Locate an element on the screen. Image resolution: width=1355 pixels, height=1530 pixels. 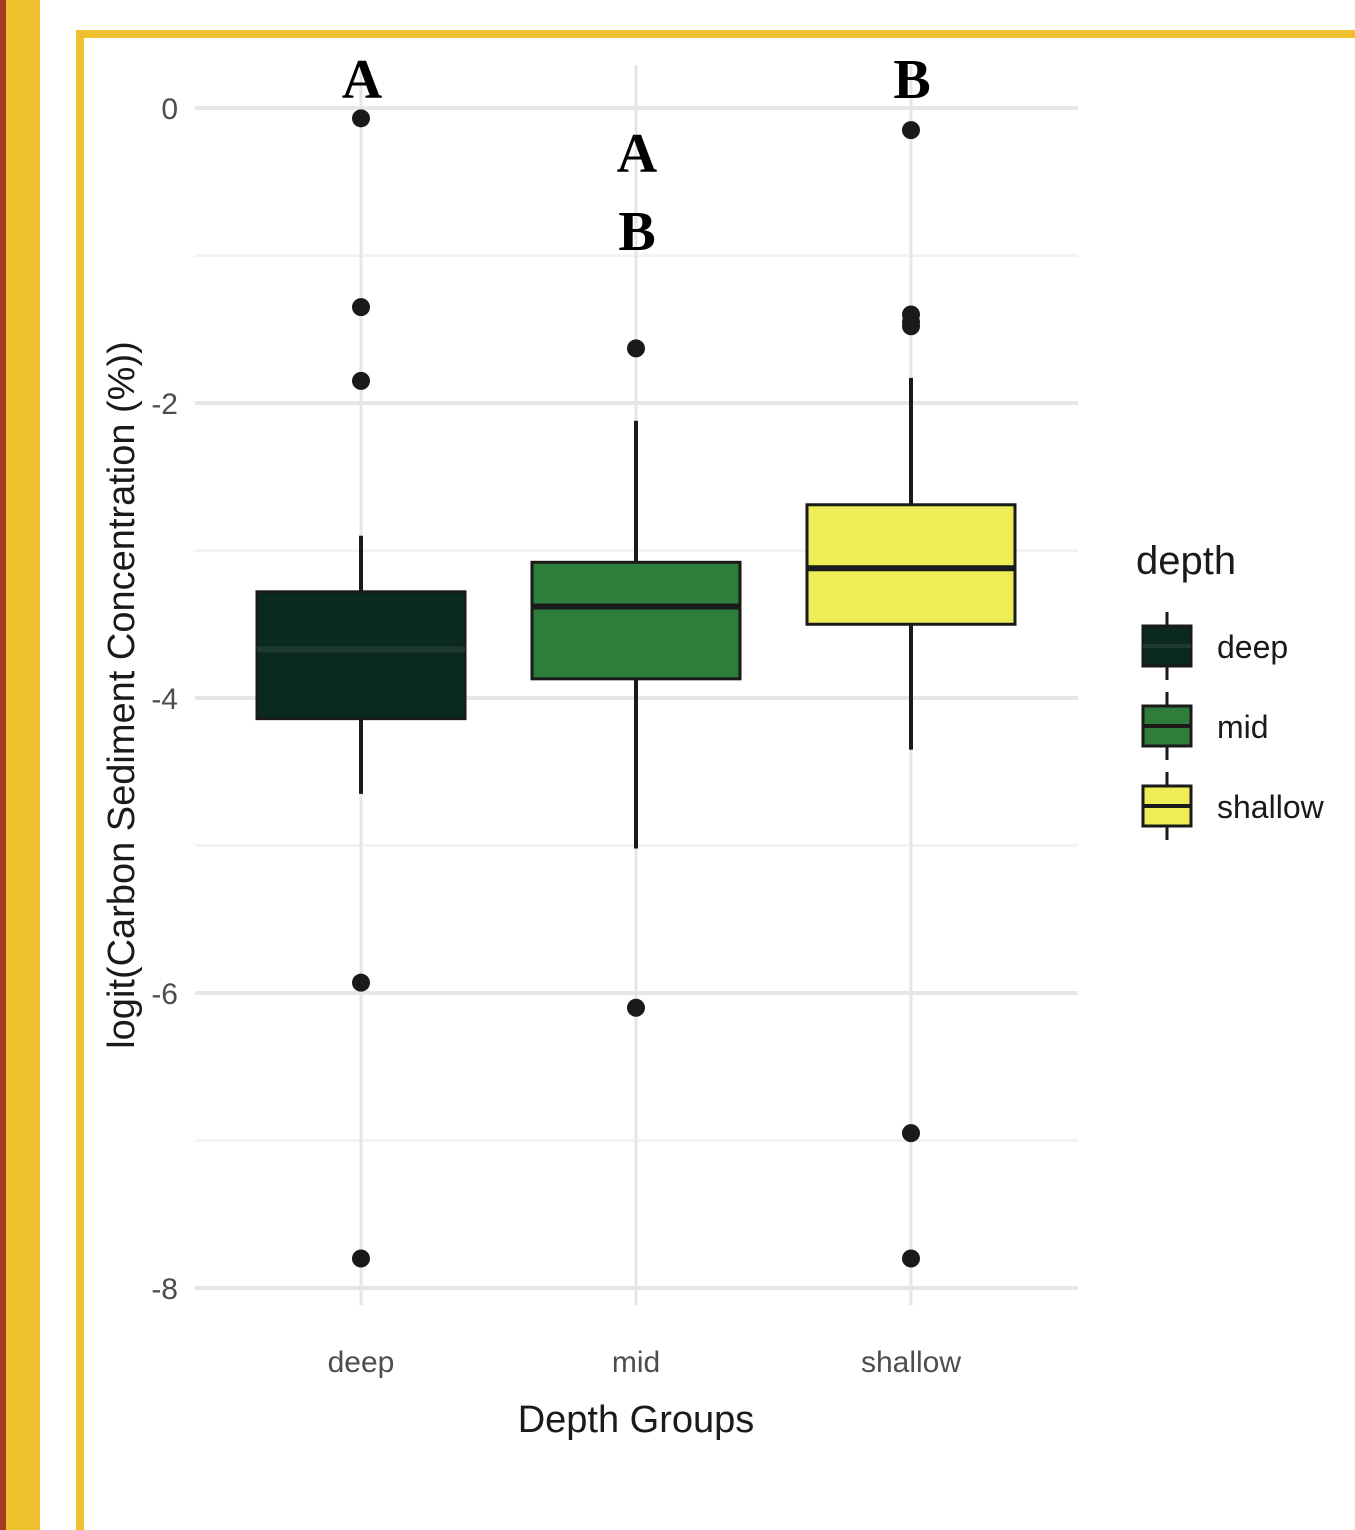
box-shallow is located at coordinates (911, 564).